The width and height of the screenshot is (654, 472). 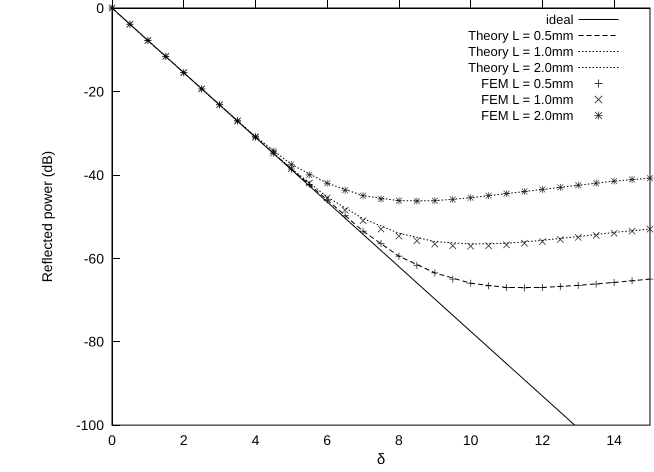 What do you see at coordinates (521, 51) in the screenshot?
I see `legend-label: Theory L = 1.0mm` at bounding box center [521, 51].